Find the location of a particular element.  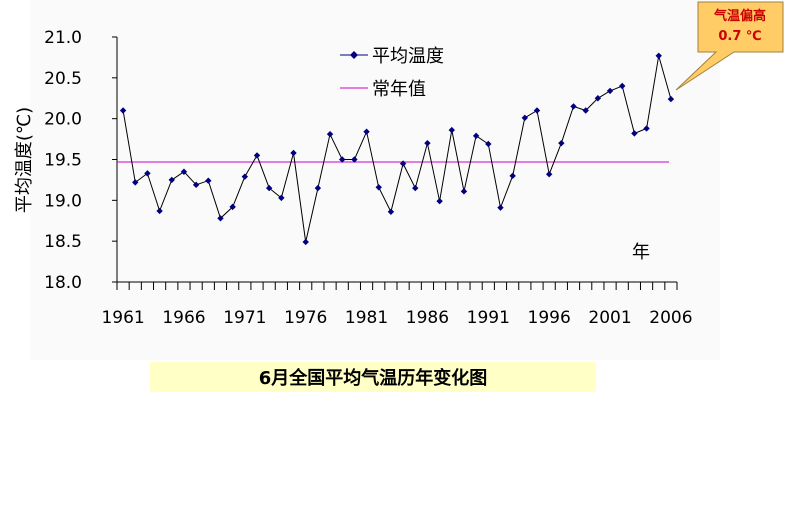

annotation-callout: 气温偏高 0.7 ℃ is located at coordinates (729, 46).